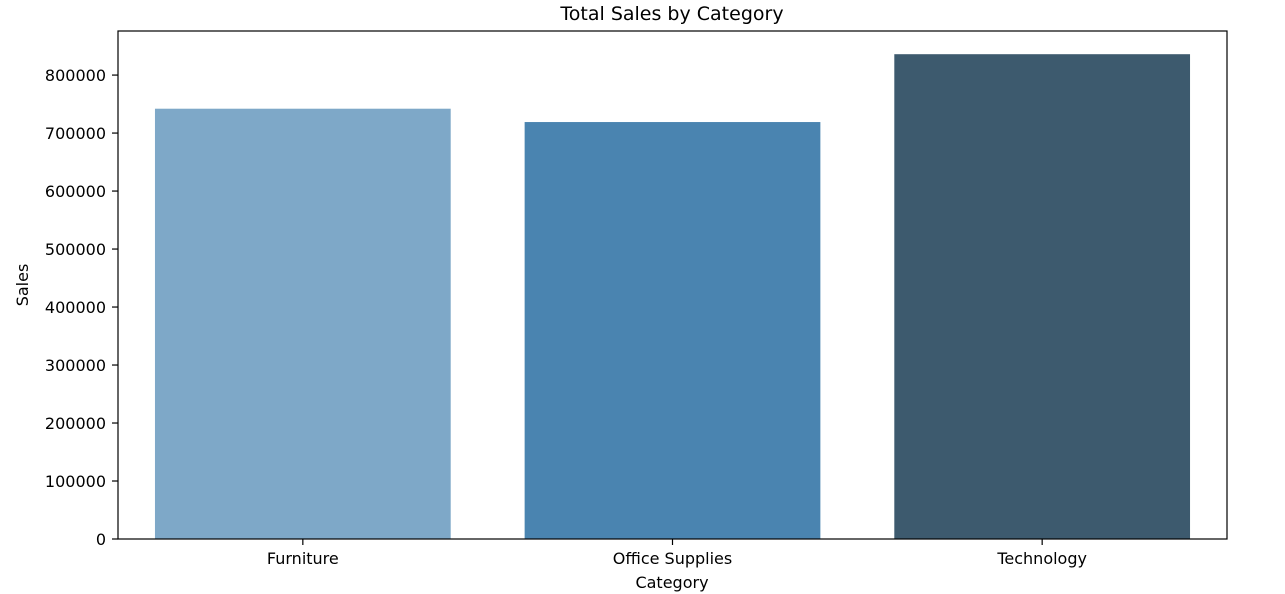  Describe the element at coordinates (75, 481) in the screenshot. I see `y-tick-label: 100000` at that location.